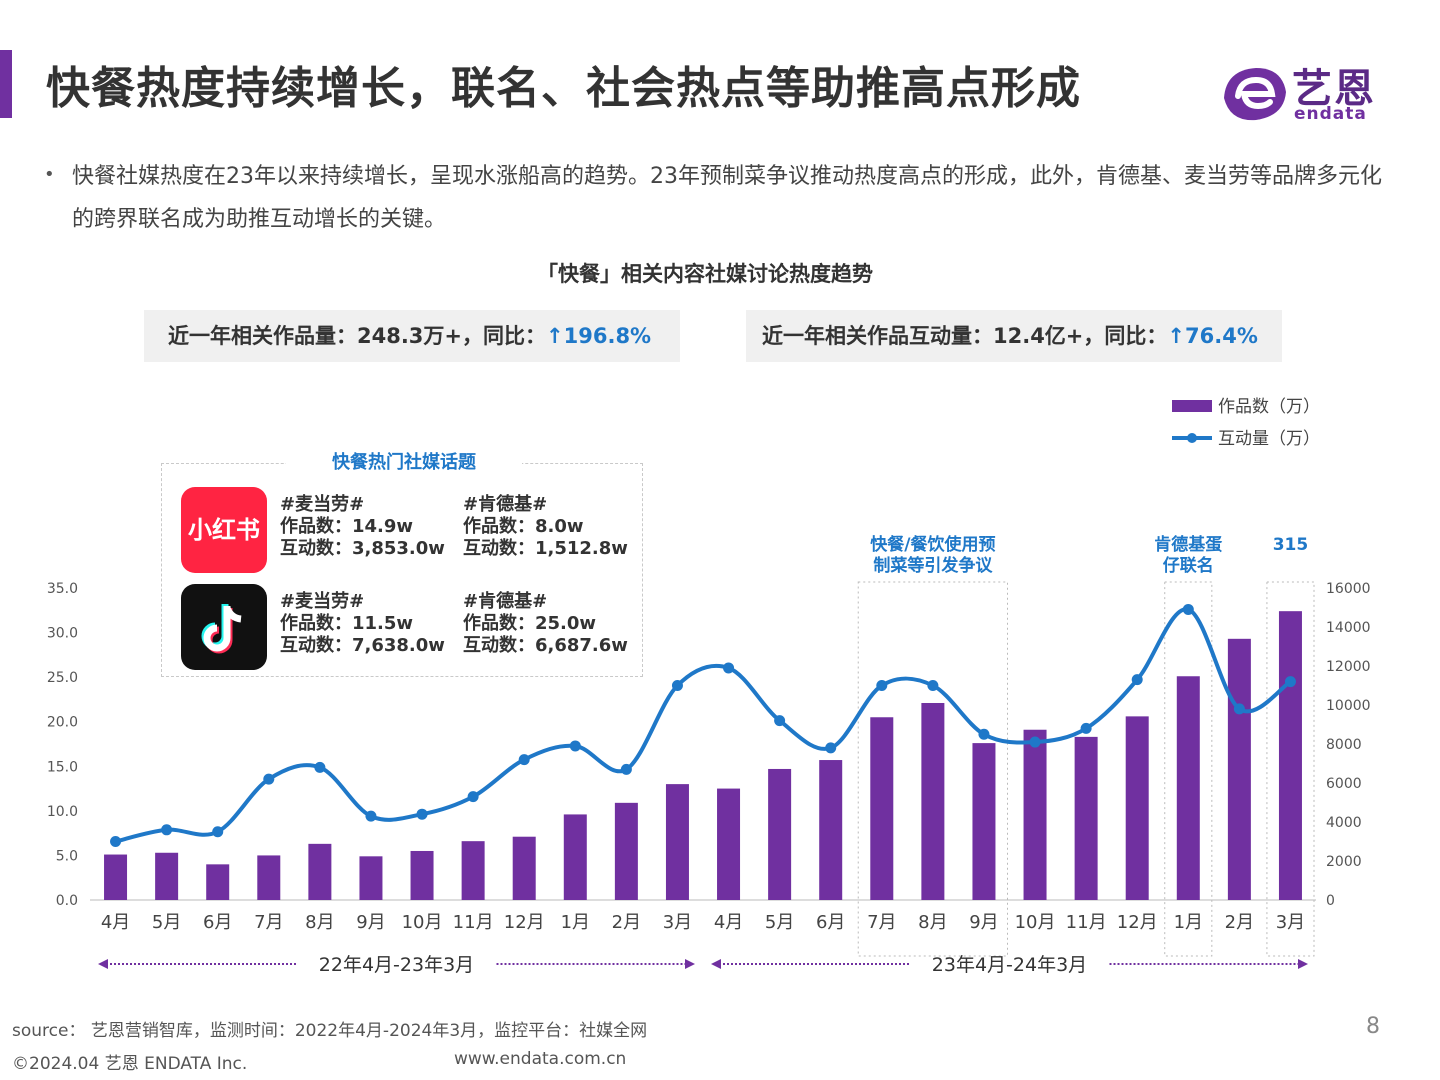  Describe the element at coordinates (130, 1064) in the screenshot. I see `copyright: ©2024.04 艺恩 ENDATA Inc.` at that location.